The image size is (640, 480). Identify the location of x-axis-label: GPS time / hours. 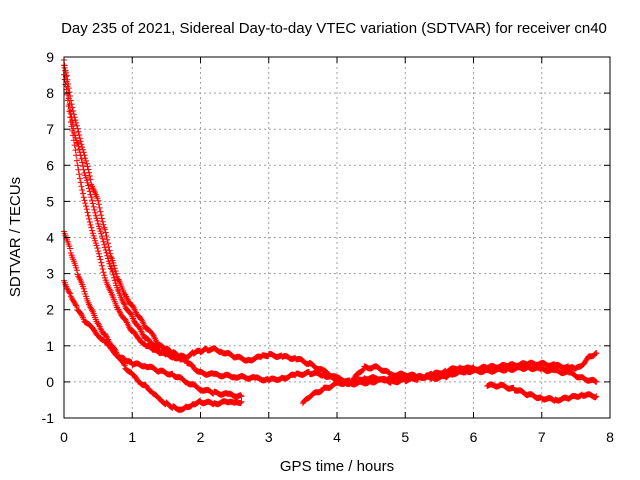
(337, 466).